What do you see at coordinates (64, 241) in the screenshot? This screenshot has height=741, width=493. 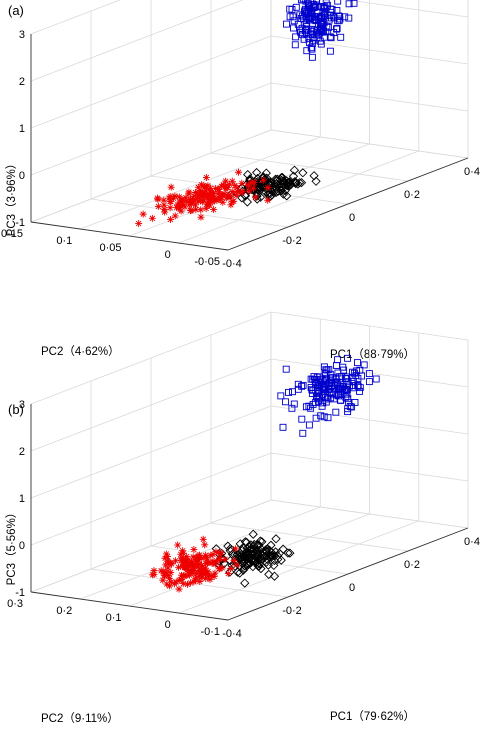 I see `y-tick-label: 0·1` at bounding box center [64, 241].